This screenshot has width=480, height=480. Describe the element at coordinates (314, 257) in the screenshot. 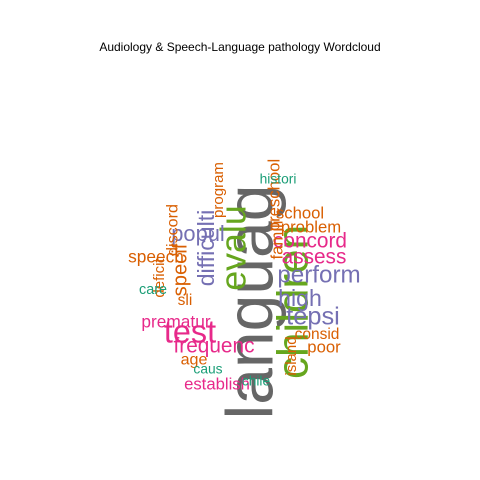

I see `word-assess: assess` at that location.